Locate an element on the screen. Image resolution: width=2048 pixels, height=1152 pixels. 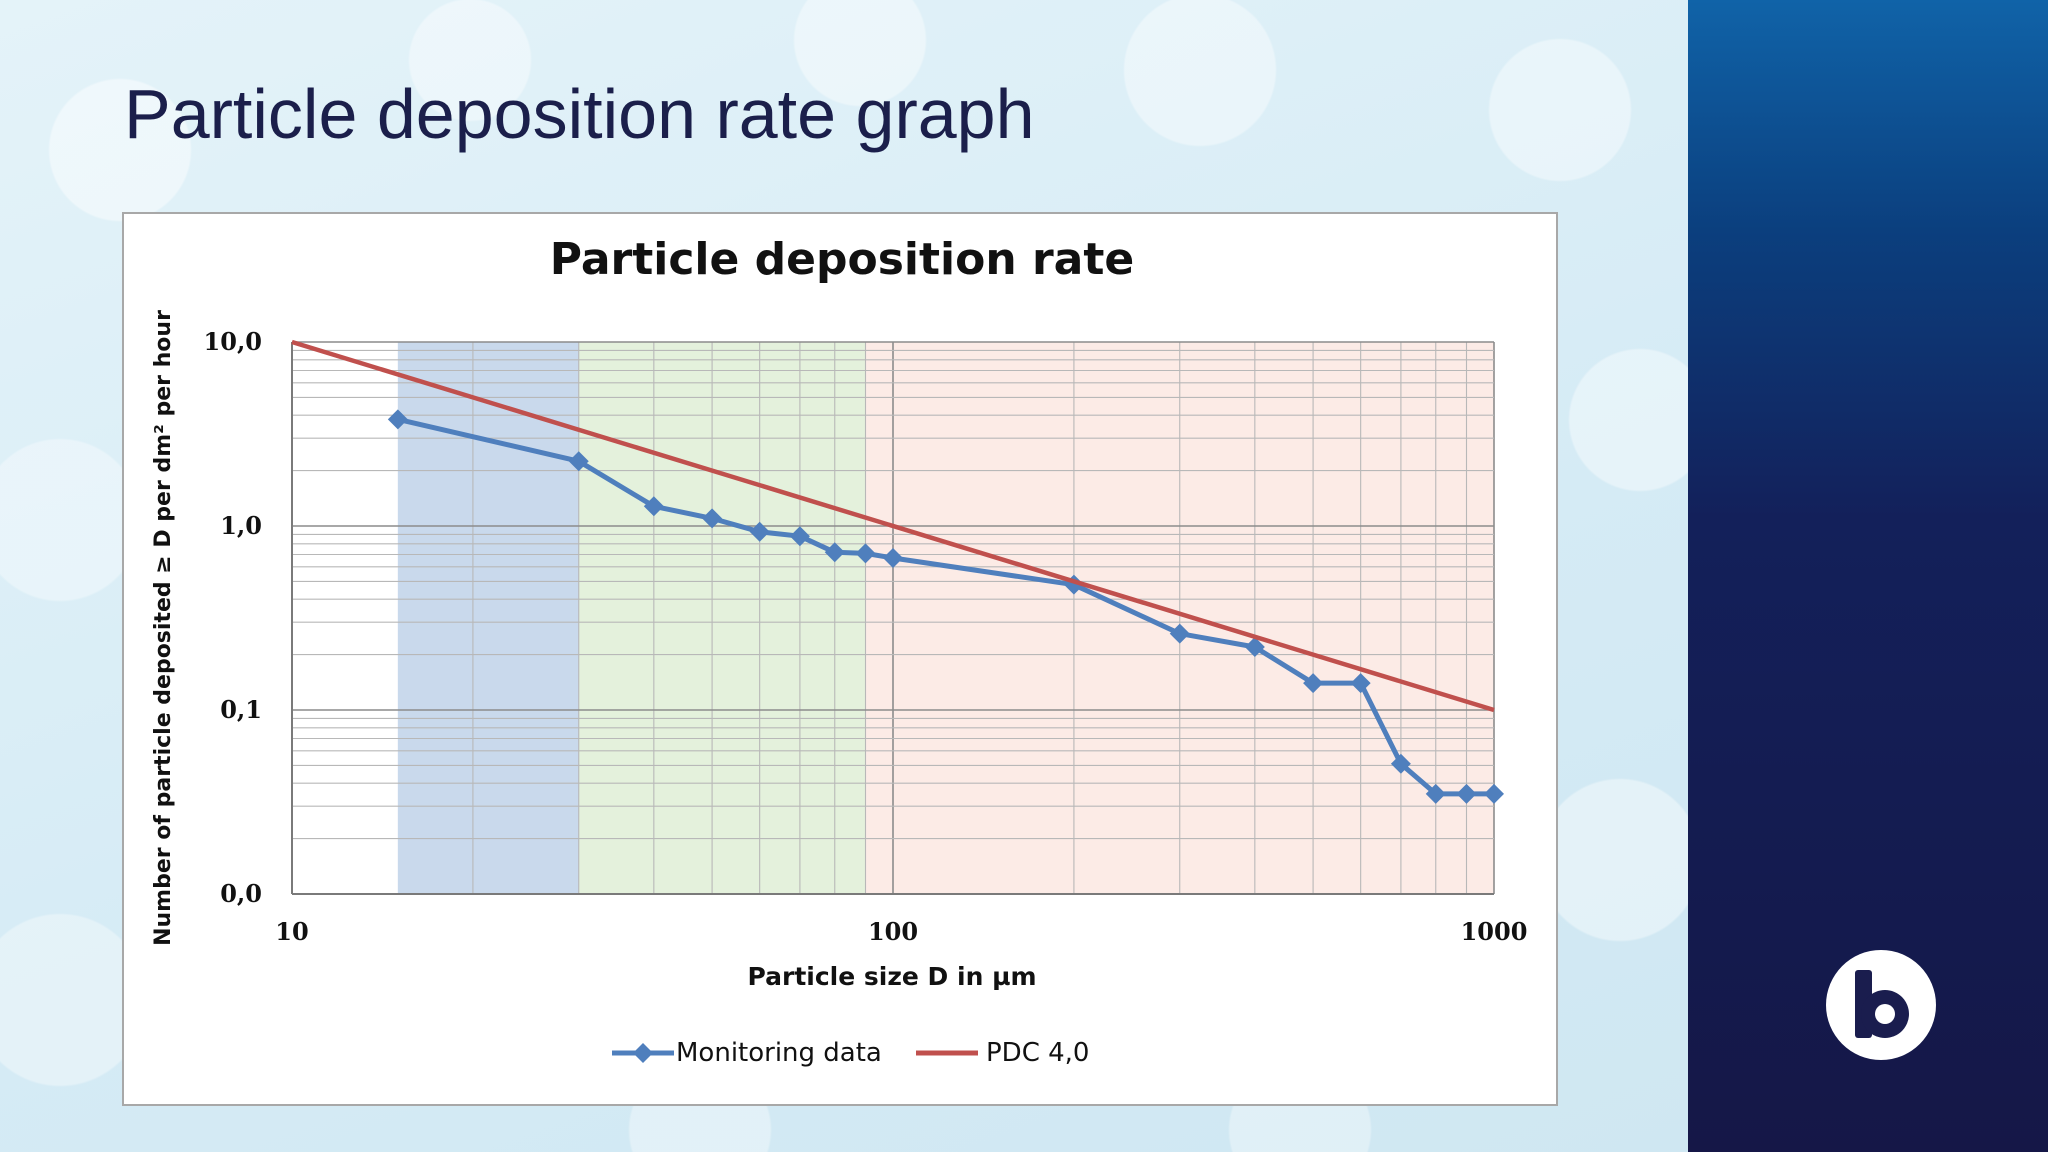
y-tick-label: 0,1 is located at coordinates (241, 709).